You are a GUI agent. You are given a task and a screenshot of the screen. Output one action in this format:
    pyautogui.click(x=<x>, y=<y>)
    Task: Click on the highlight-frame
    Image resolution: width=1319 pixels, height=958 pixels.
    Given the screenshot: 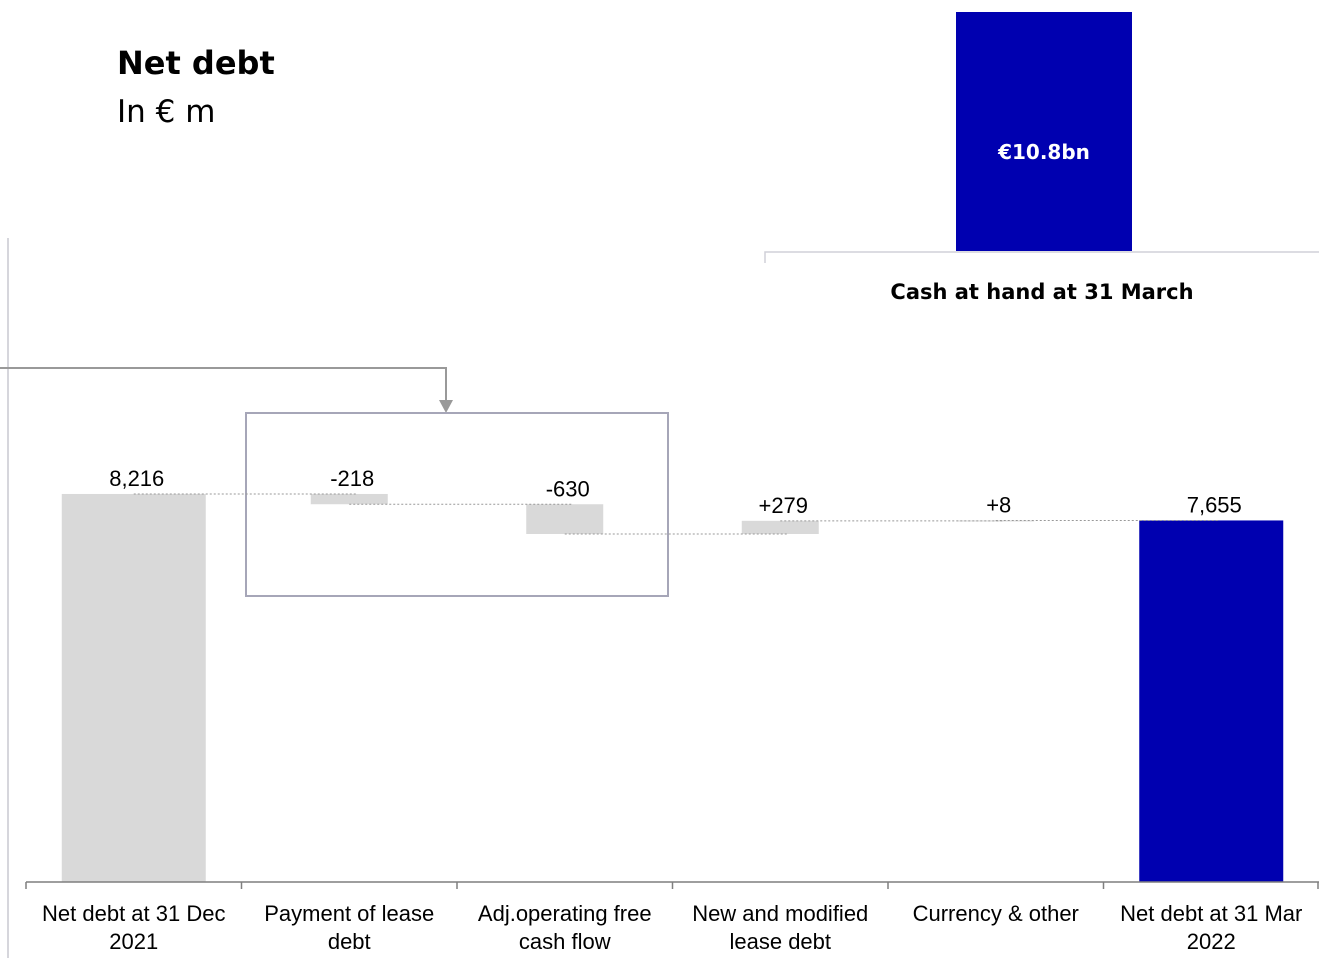 What is the action you would take?
    pyautogui.click(x=457, y=504)
    